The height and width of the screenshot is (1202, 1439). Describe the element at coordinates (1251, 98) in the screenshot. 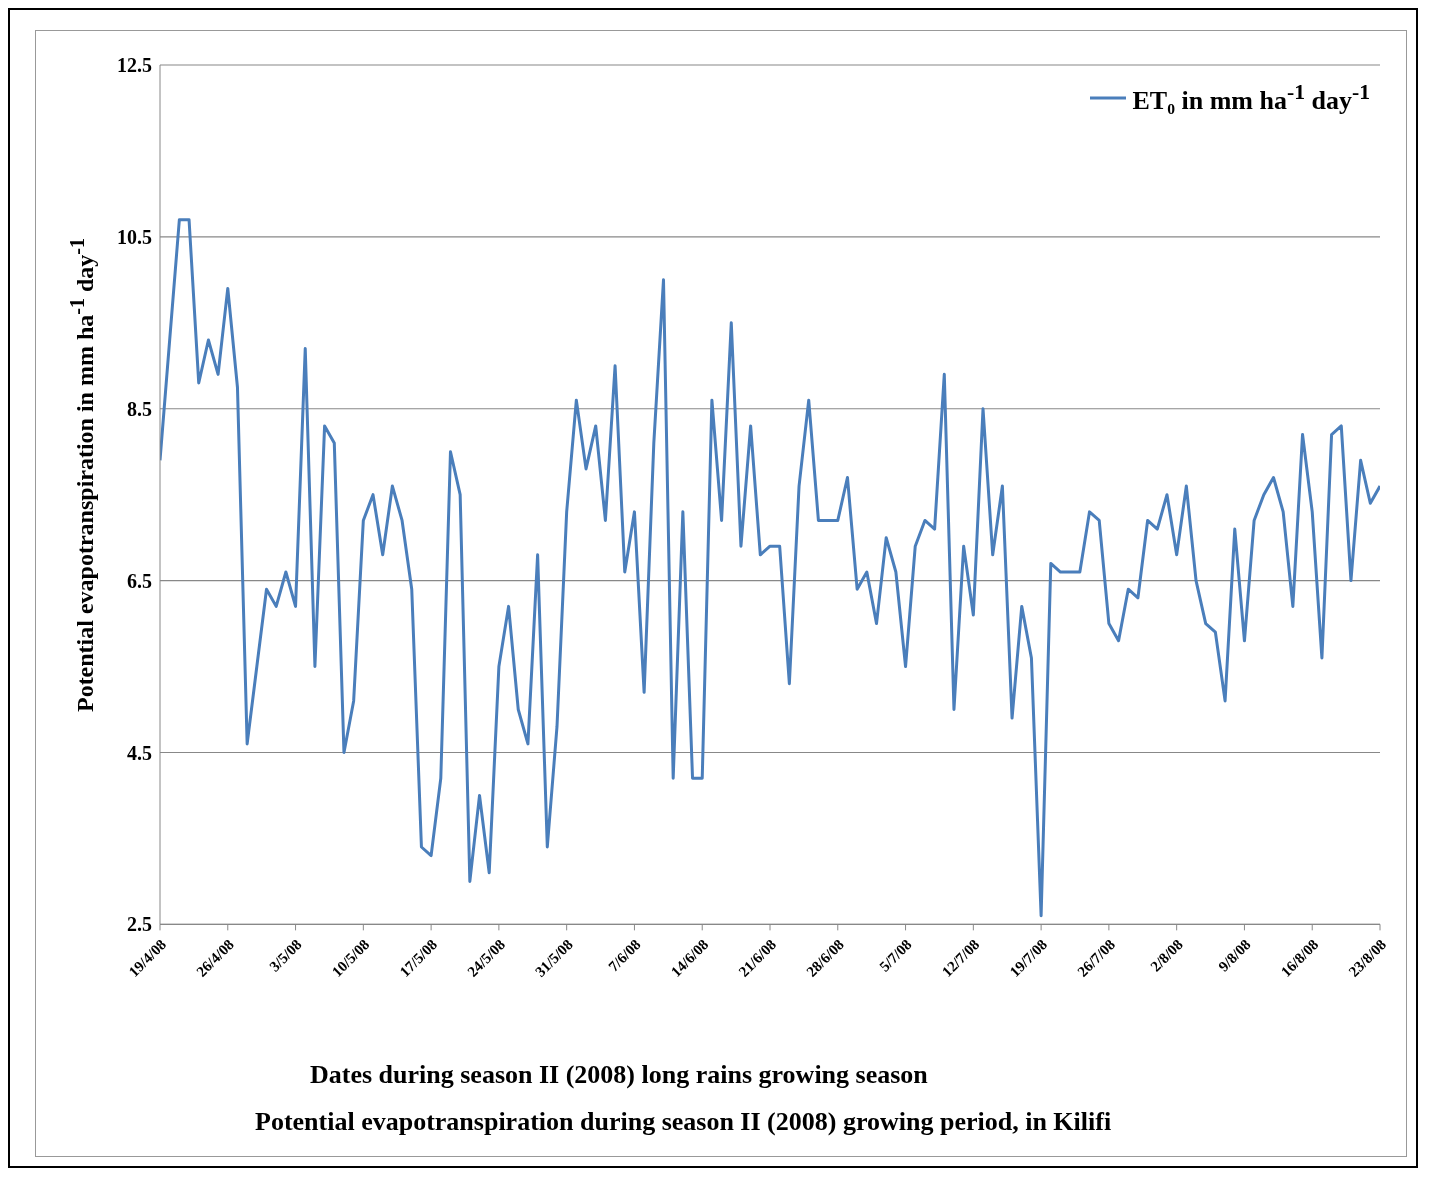

I see `legend-label: ET₀ in mm ha$^{-1}$ day$^{-1}$` at that location.